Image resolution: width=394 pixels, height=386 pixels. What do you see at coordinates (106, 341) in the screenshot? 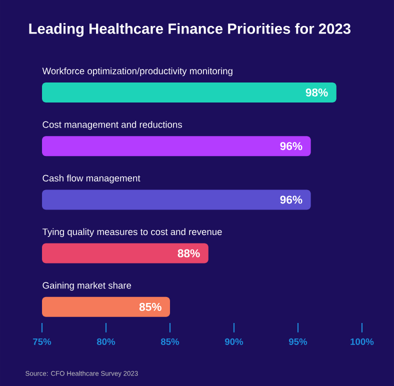
I see `x-tick-label: 80%` at bounding box center [106, 341].